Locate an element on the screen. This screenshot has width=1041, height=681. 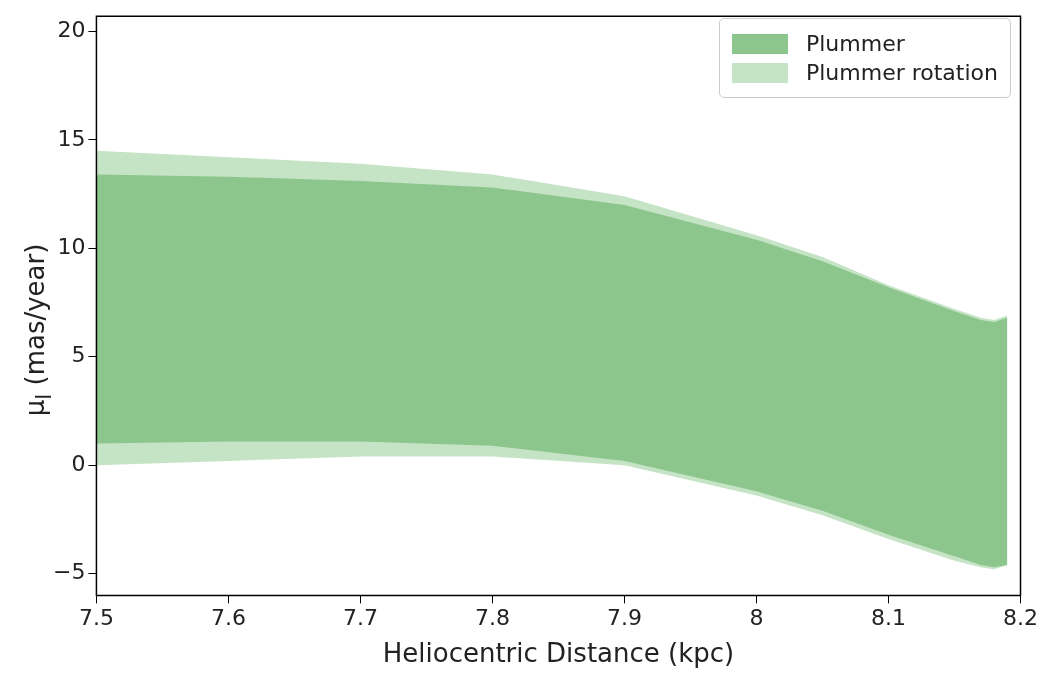
y-tick-label: 20 is located at coordinates (71, 30).